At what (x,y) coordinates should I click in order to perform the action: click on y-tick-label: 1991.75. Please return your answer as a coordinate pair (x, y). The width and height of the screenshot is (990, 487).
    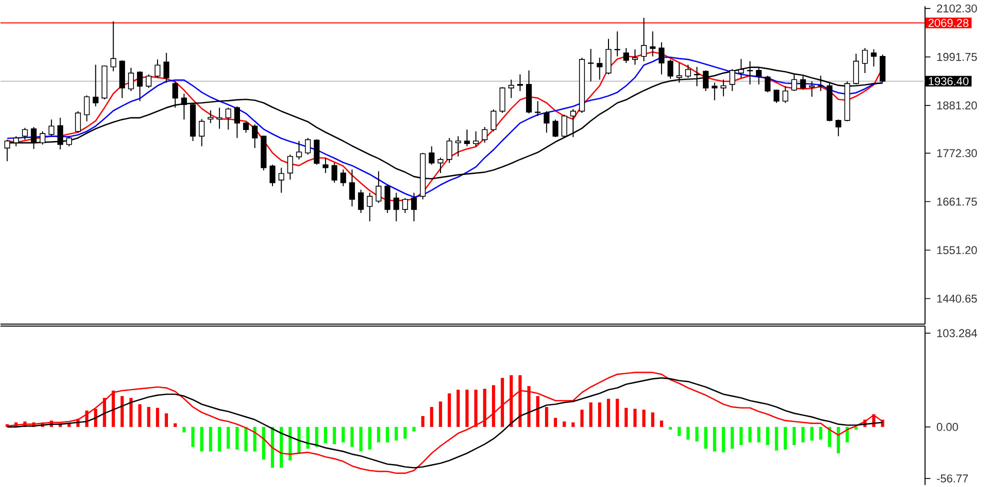
    Looking at the image, I should click on (957, 56).